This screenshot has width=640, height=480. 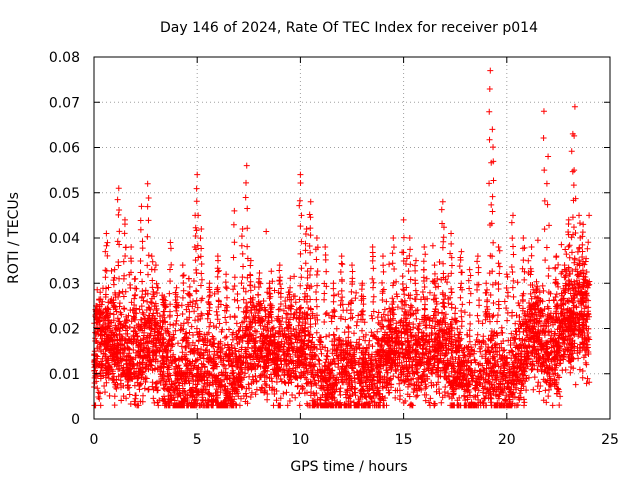 I want to click on x-tick-label: 15, so click(x=404, y=440).